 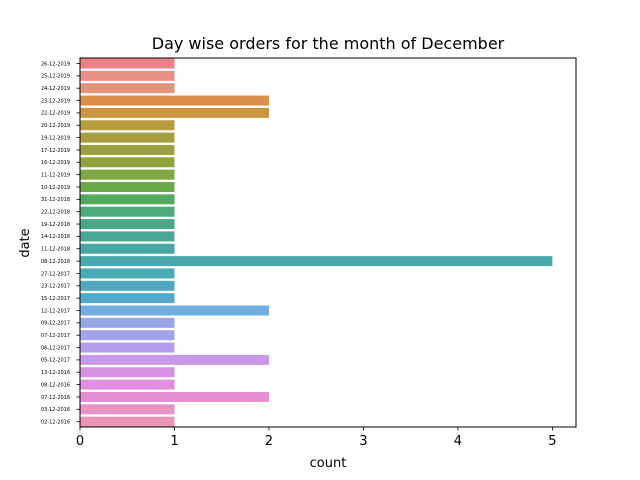 I want to click on y-tick-label: 19-12-2019, so click(x=55, y=138).